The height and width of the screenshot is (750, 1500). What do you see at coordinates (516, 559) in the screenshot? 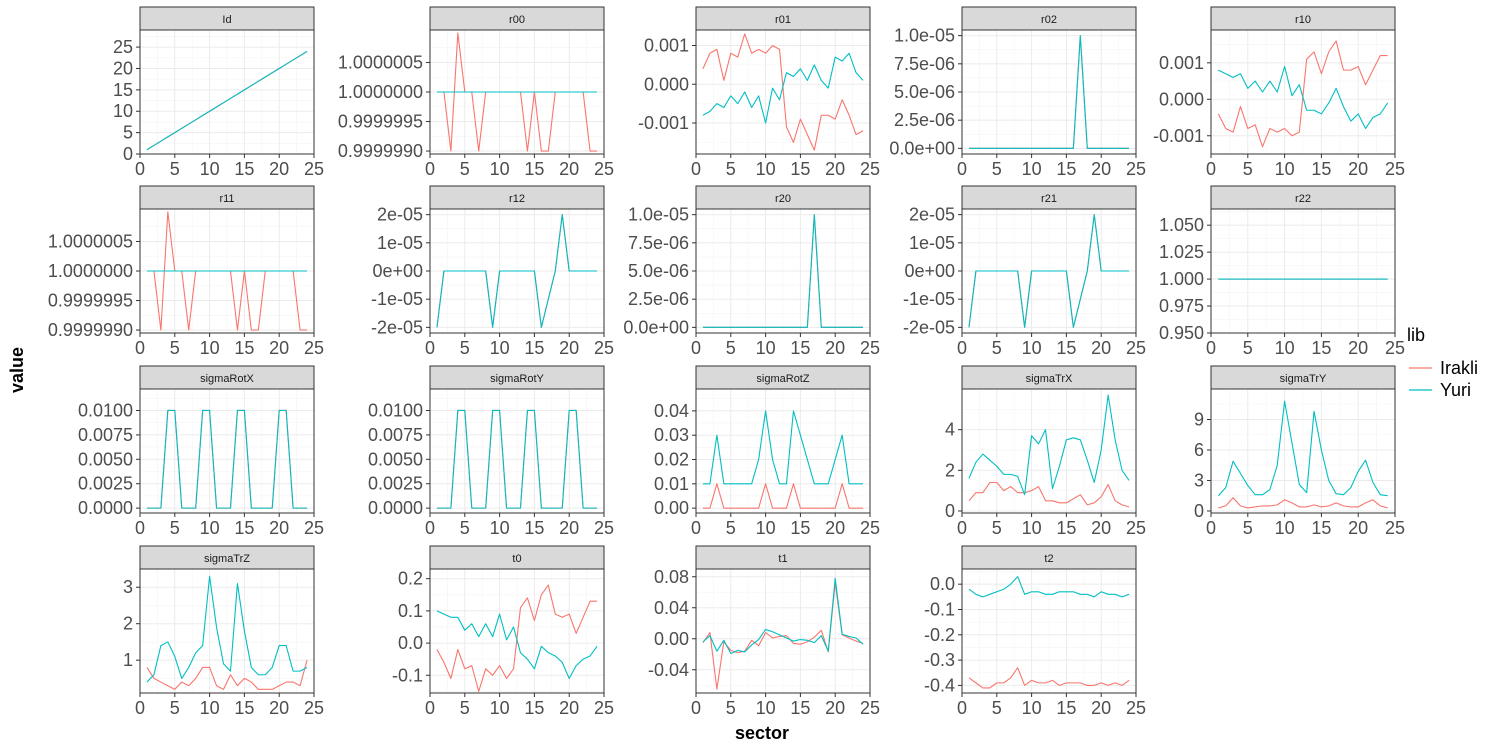
I see `strip-label-t0: t0` at bounding box center [516, 559].